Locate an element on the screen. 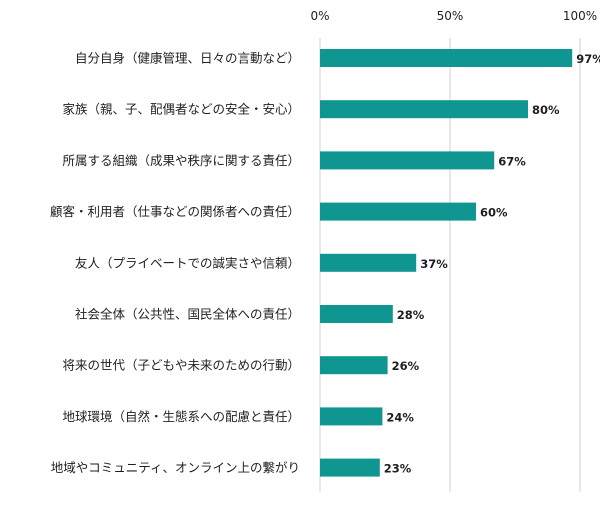 The height and width of the screenshot is (513, 600). category-label: 友人（プライベートでの誠実さや信頼） is located at coordinates (187, 262).